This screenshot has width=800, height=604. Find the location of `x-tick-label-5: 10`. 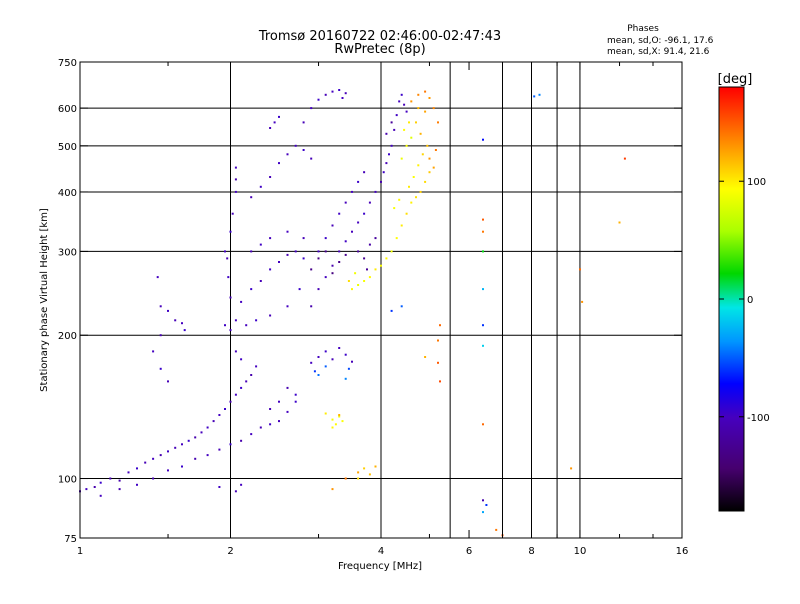

x-tick-label-5: 10 is located at coordinates (580, 551).